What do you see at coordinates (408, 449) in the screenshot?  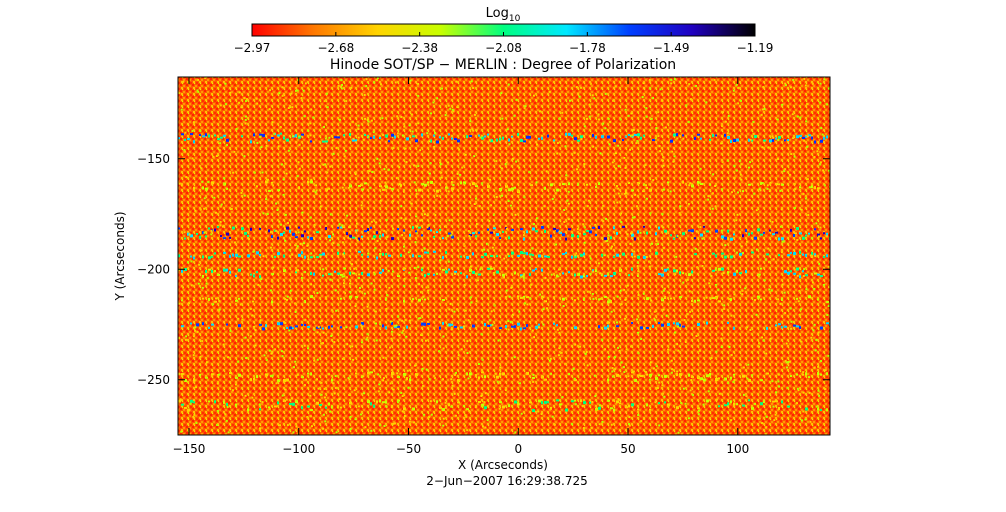 I see `x-tick-label: −50` at bounding box center [408, 449].